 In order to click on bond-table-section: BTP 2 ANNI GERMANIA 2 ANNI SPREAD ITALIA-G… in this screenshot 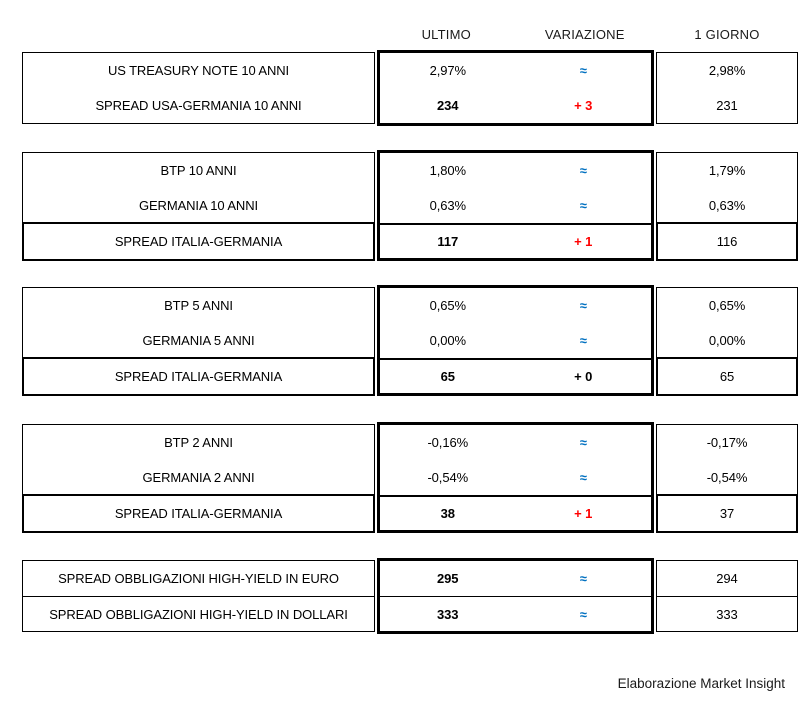, I will do `click(410, 477)`.